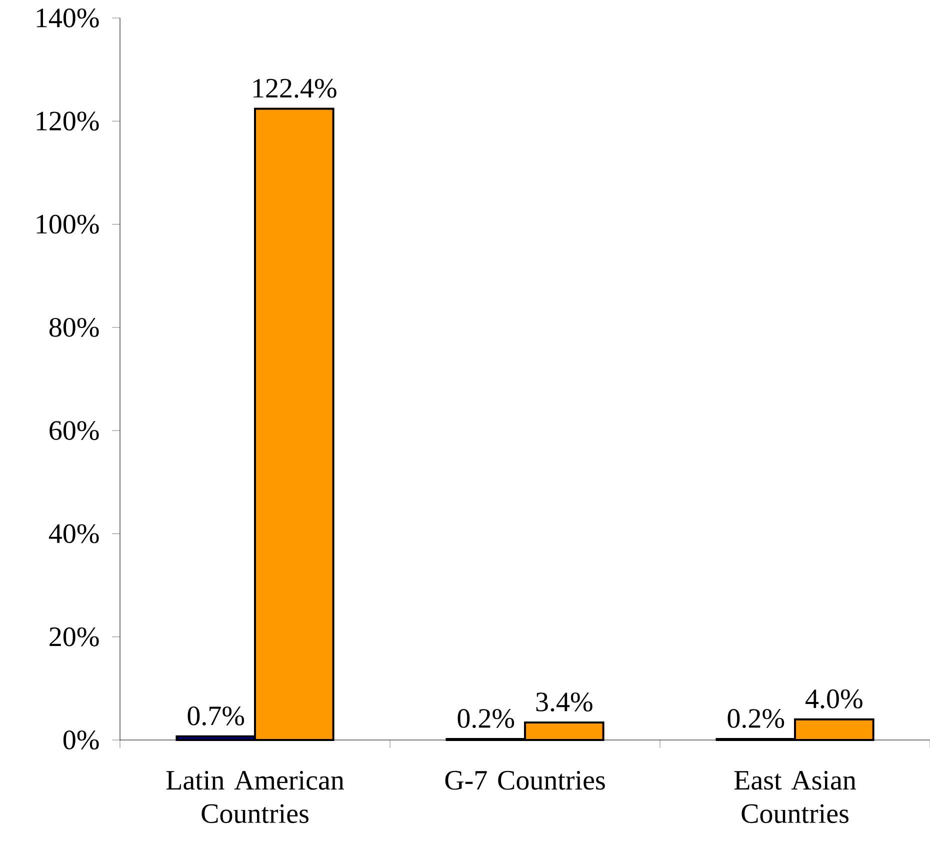  I want to click on y-tick-label: 0%, so click(81, 740).